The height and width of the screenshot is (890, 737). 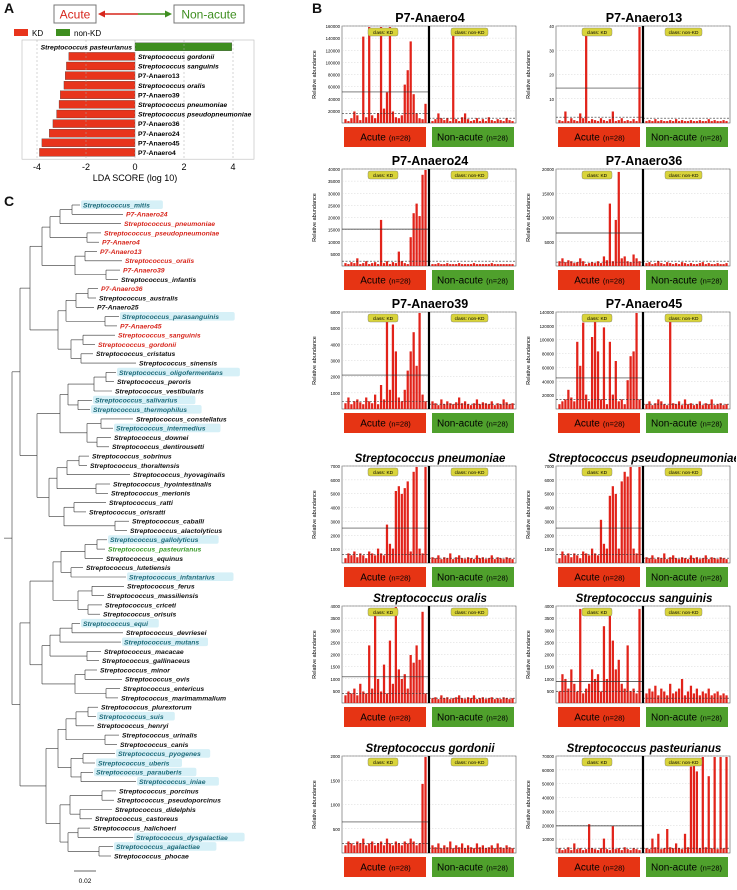 What do you see at coordinates (315, 74) in the screenshot?
I see `plot-ylabel: Relative abundance` at bounding box center [315, 74].